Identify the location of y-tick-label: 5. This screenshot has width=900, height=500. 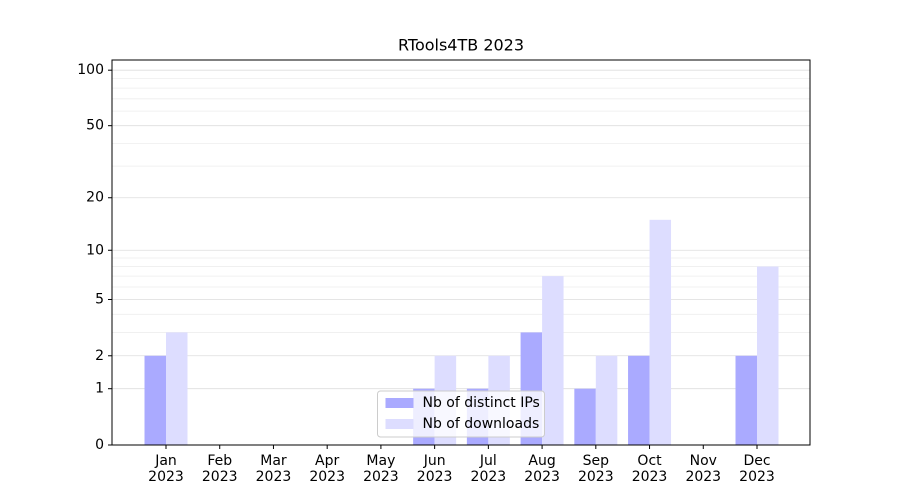
(99, 299).